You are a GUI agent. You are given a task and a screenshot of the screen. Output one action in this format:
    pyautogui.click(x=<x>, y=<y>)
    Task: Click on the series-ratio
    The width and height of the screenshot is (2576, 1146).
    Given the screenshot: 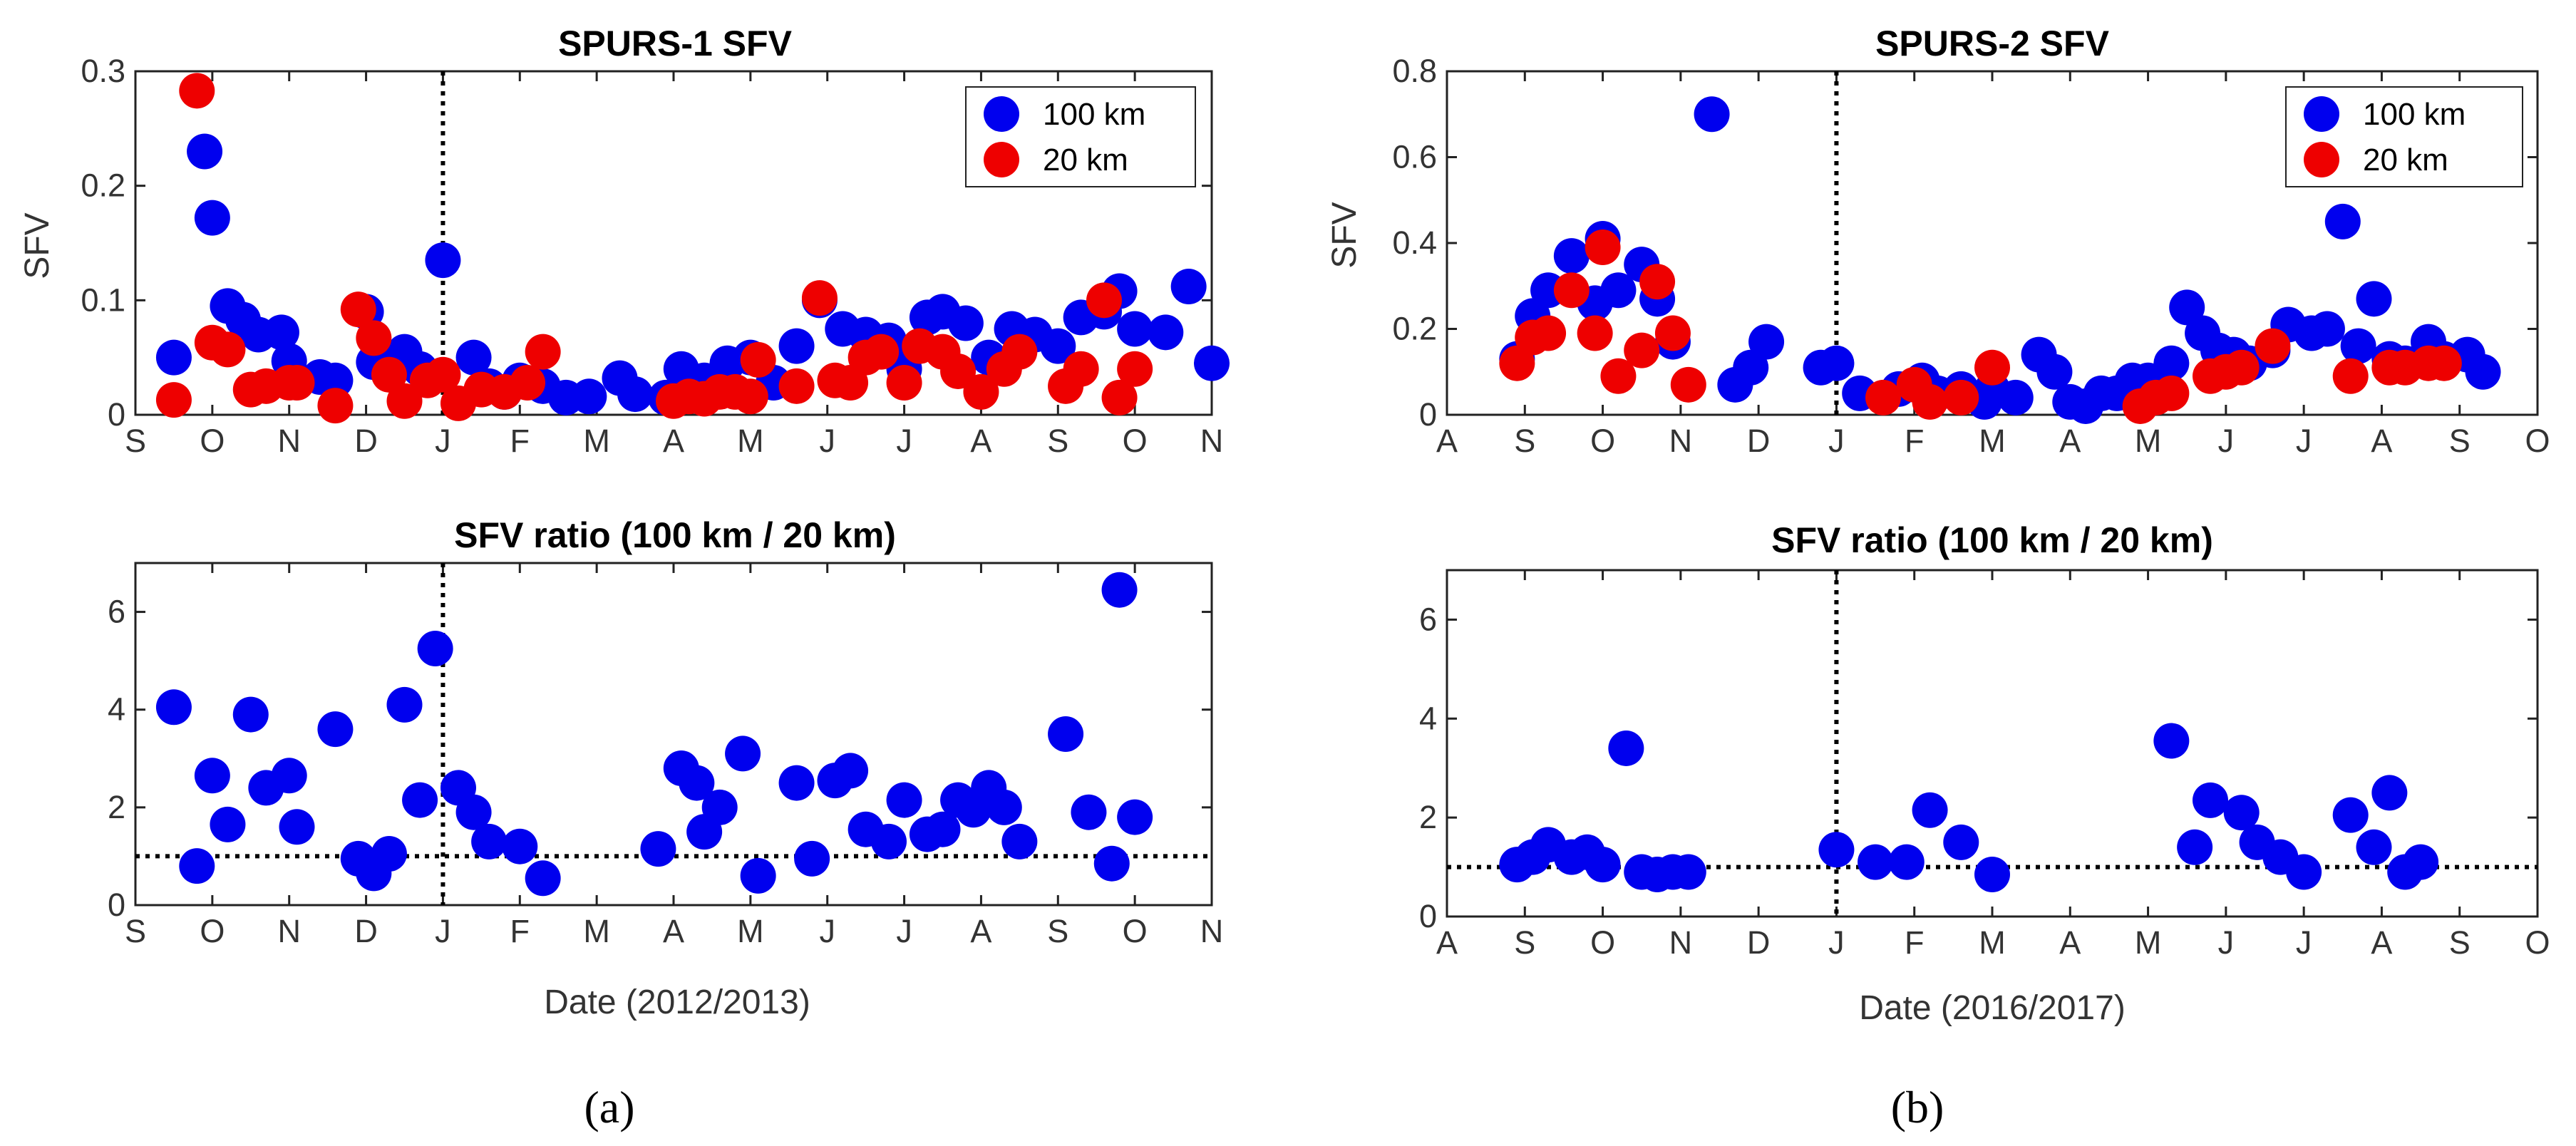 What is the action you would take?
    pyautogui.click(x=654, y=734)
    